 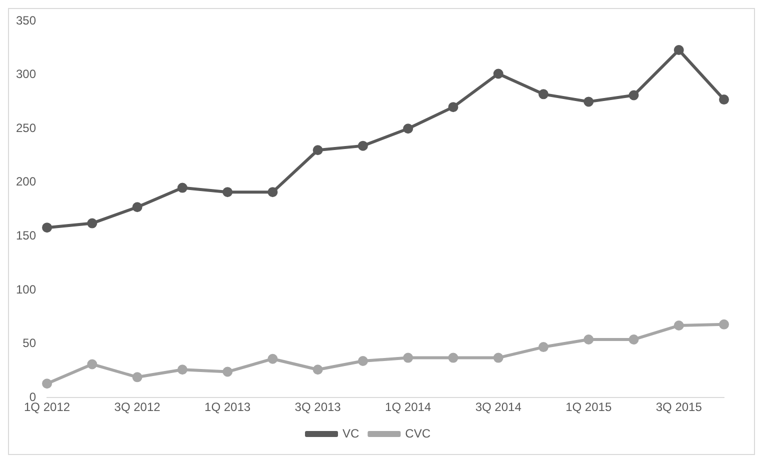 I want to click on y-tick-label: 300, so click(x=26, y=74).